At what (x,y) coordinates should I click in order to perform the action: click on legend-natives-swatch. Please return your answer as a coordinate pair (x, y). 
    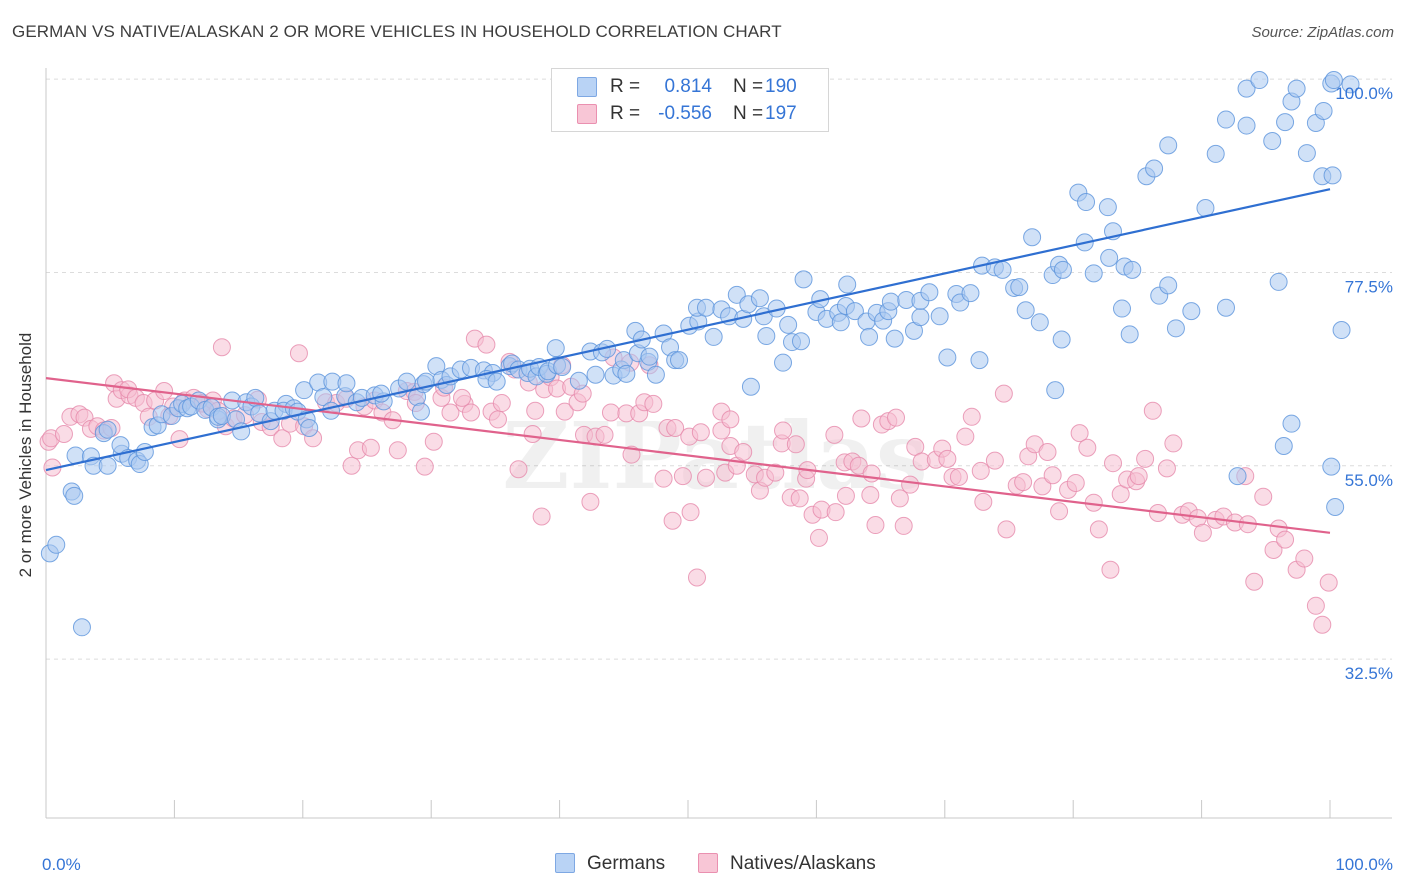
    Looking at the image, I should click on (708, 863).